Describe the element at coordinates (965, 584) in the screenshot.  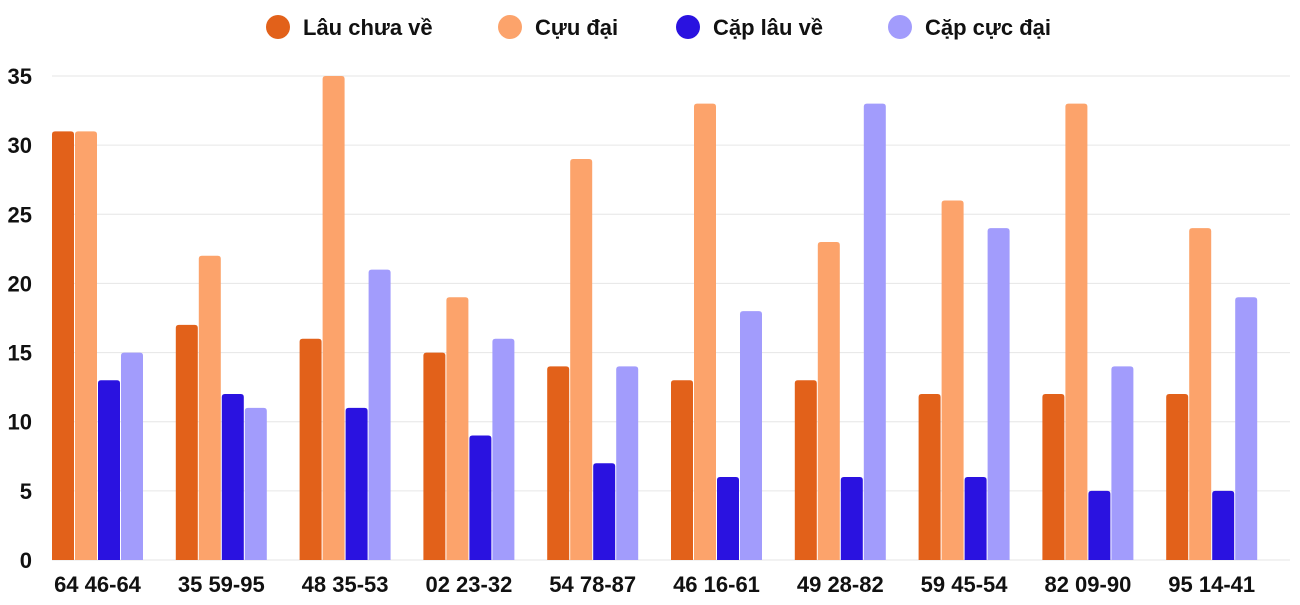
I see `x-tick-label: 59 45-54` at that location.